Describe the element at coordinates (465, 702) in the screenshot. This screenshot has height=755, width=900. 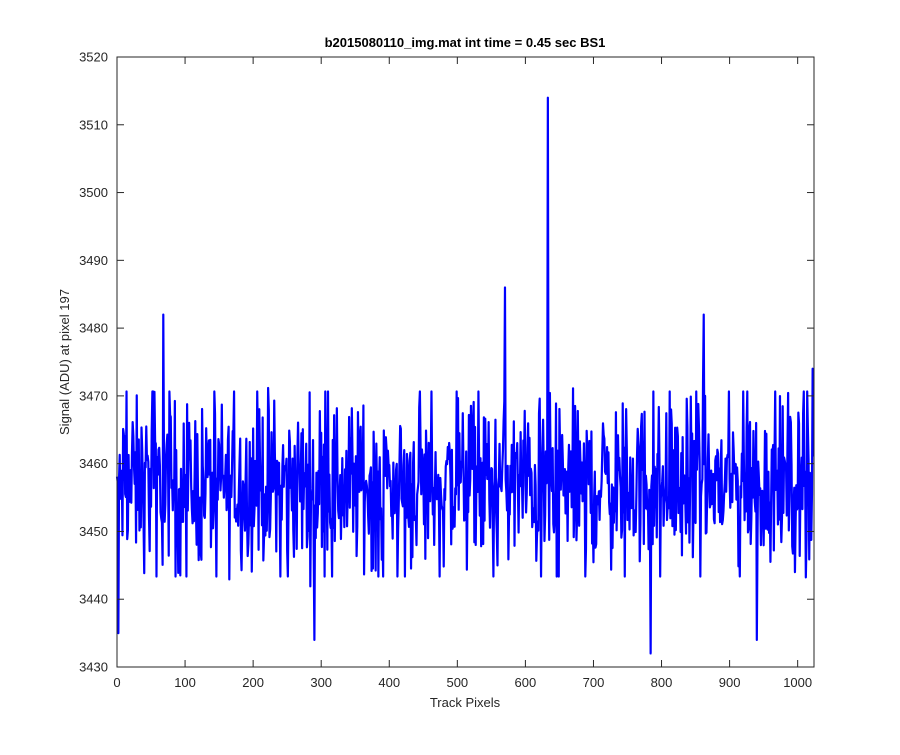
I see `x-axis-label: Track Pixels` at that location.